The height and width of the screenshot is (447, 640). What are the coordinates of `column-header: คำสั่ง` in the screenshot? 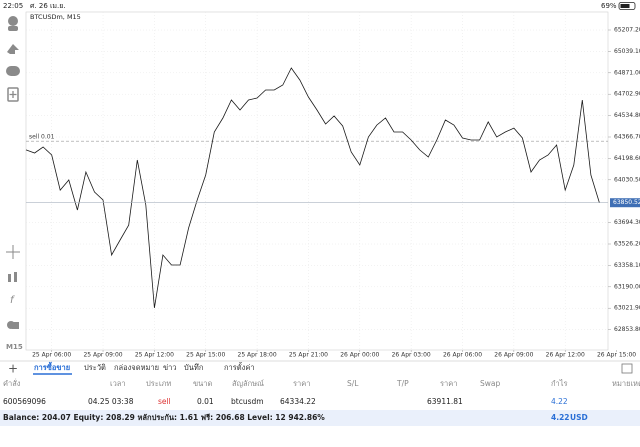 It's located at (12, 383).